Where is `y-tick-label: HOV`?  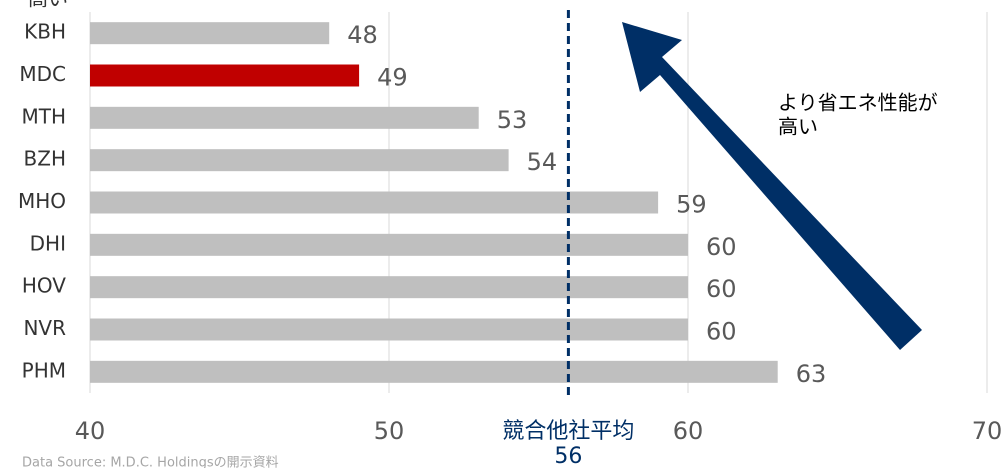 y-tick-label: HOV is located at coordinates (44, 286).